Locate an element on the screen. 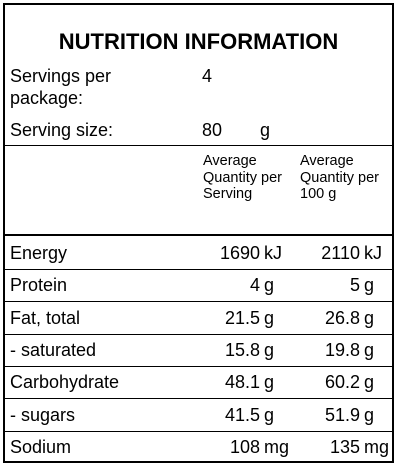 This screenshot has width=400, height=469. per-100g-value: 19.8 is located at coordinates (342, 349).